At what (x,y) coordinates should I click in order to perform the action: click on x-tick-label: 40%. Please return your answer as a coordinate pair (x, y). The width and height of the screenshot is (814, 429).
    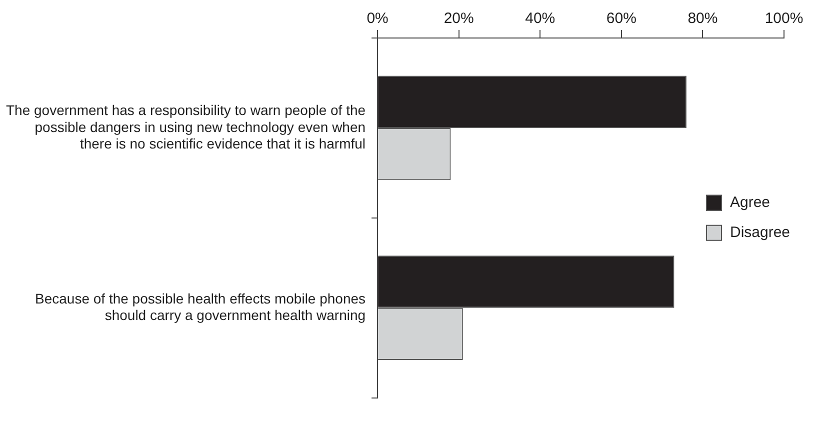
    Looking at the image, I should click on (540, 19).